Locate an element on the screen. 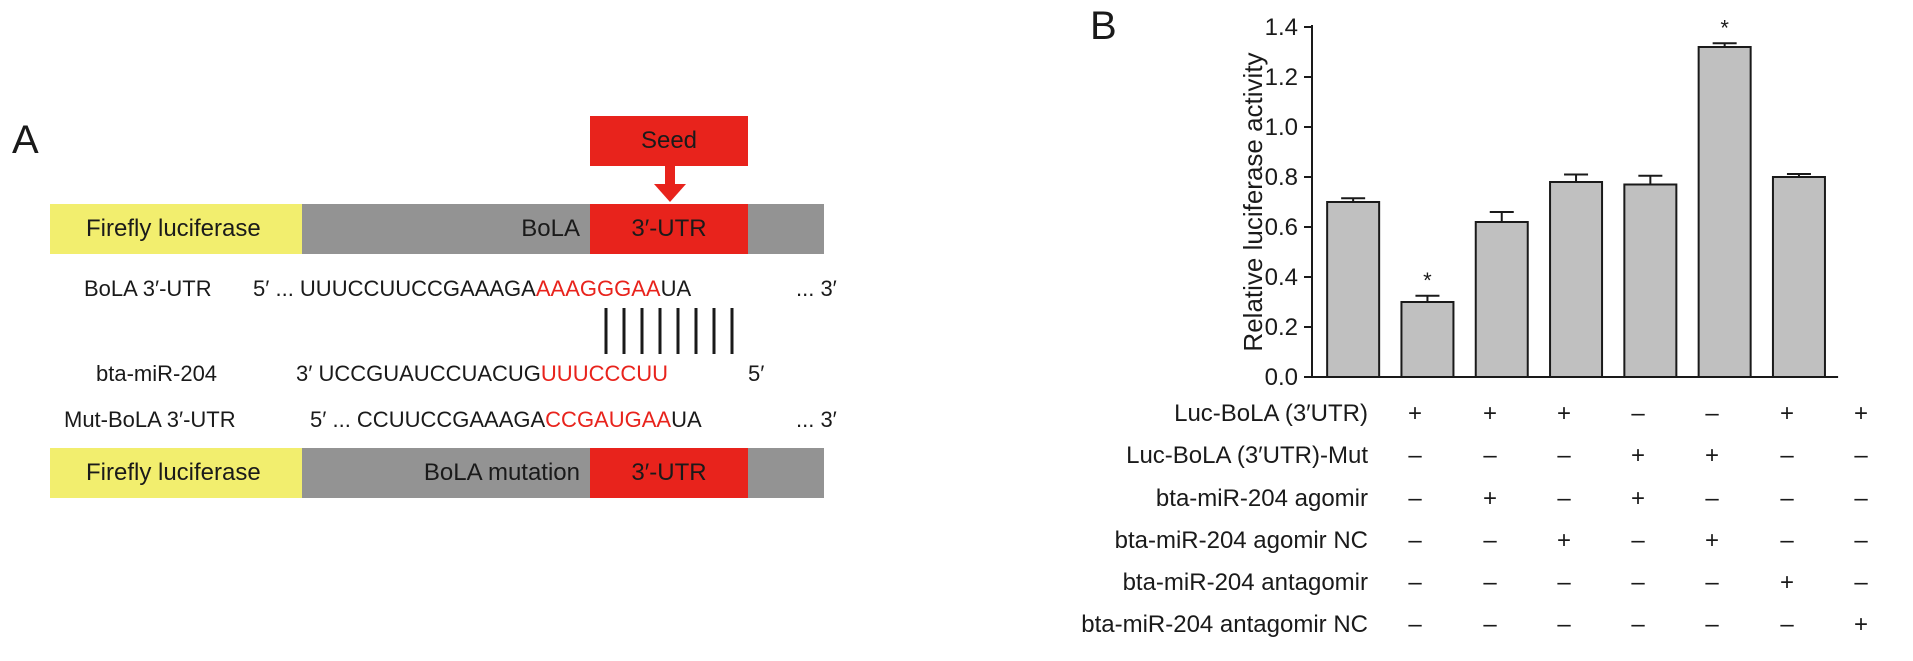 The width and height of the screenshot is (1913, 661). y-tick-label: 1.4 is located at coordinates (1281, 27).